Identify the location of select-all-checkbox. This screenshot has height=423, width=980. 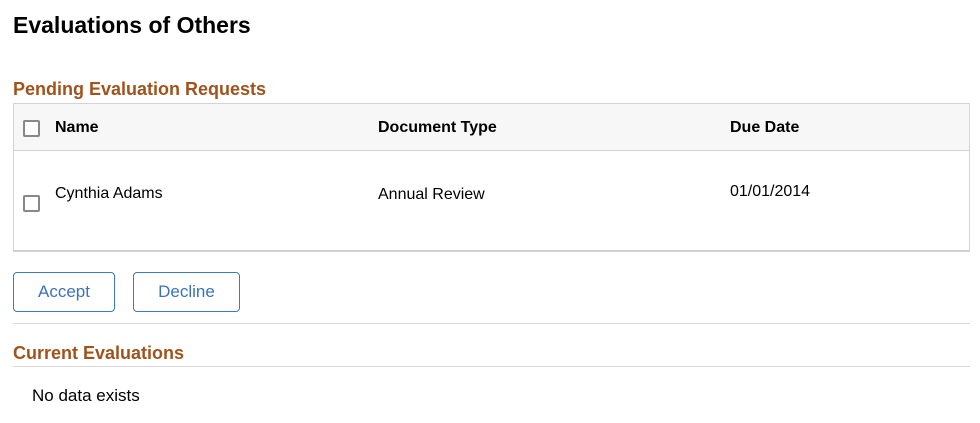
(31, 128).